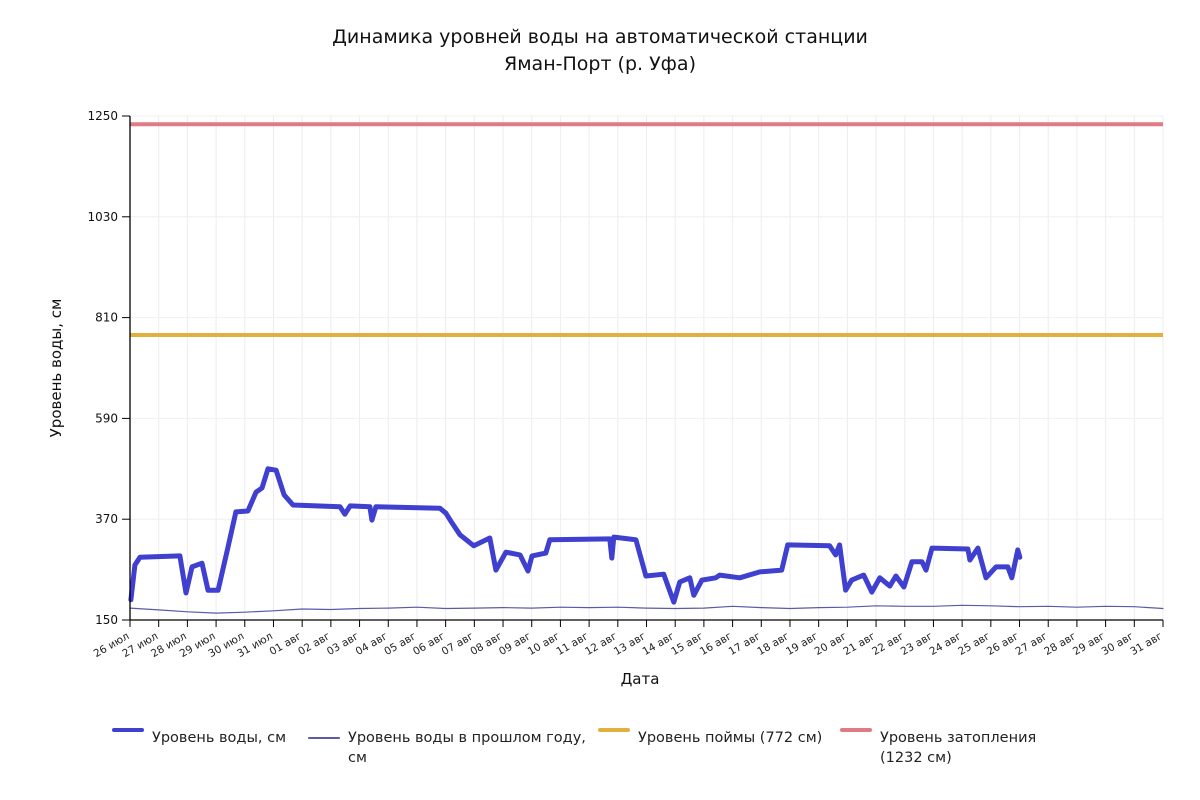  Describe the element at coordinates (601, 644) in the screenshot. I see `x-tick-label: 12 авг` at that location.